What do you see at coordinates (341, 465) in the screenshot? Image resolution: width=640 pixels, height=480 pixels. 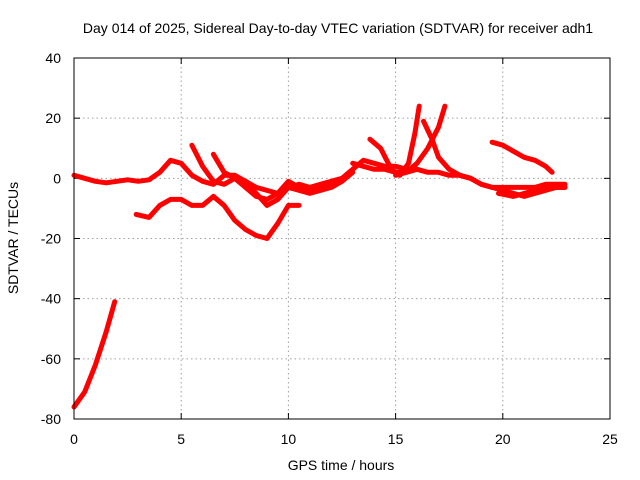 I see `x-axis-label: GPS time / hours` at bounding box center [341, 465].